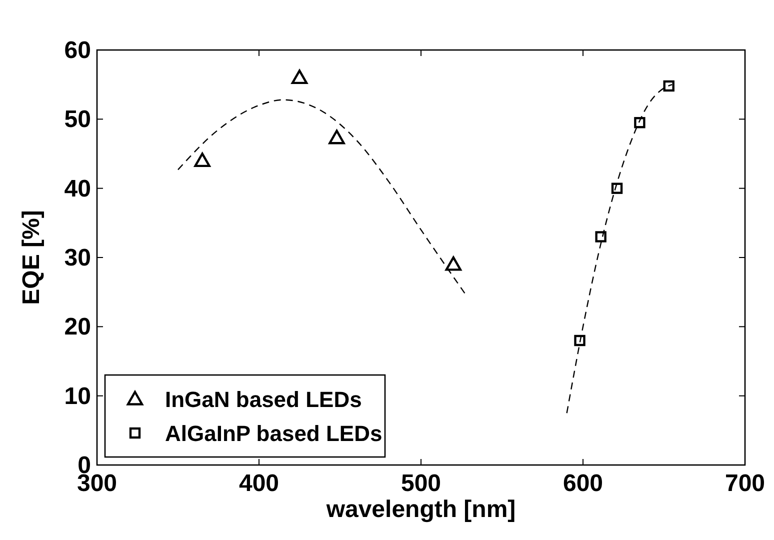  I want to click on x-tick-label: 400, so click(259, 483).